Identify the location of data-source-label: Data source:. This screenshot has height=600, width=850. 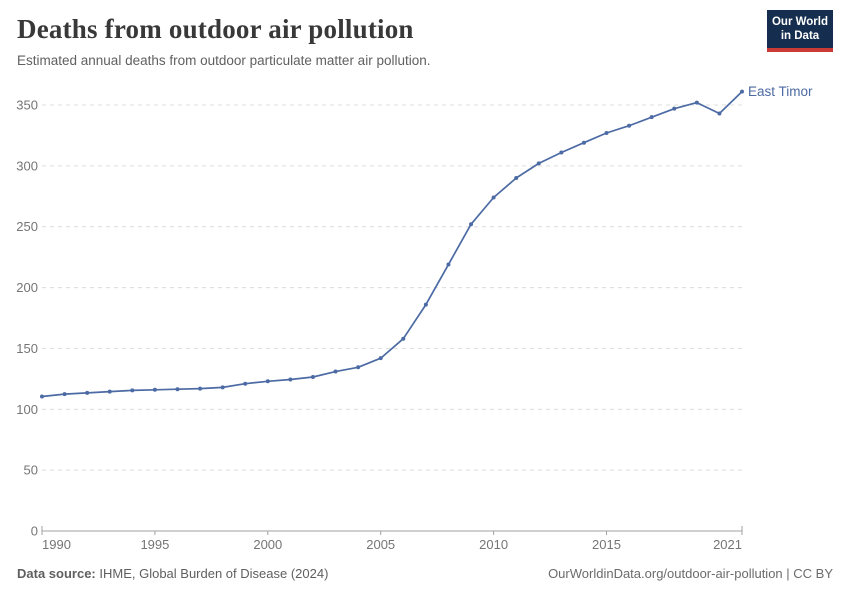
(56, 573).